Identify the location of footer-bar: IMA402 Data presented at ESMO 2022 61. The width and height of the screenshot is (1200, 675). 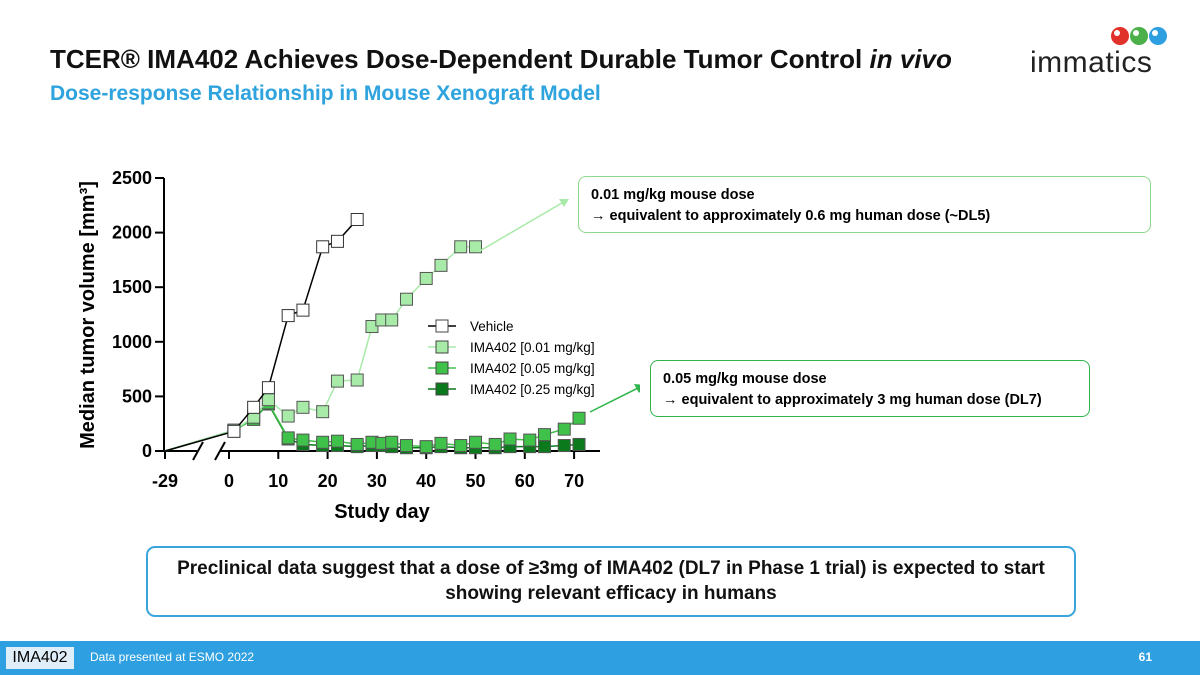
(600, 658).